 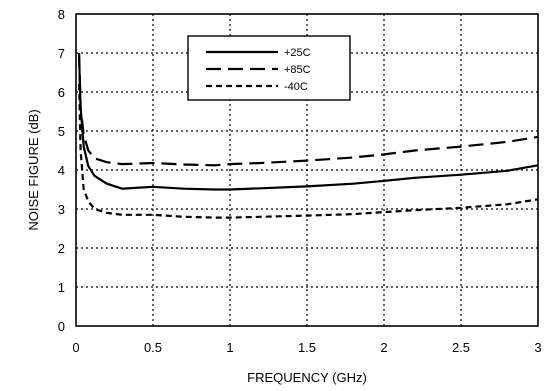 What do you see at coordinates (307, 377) in the screenshot?
I see `x-axis-title: FREQUENCY (GHz)` at bounding box center [307, 377].